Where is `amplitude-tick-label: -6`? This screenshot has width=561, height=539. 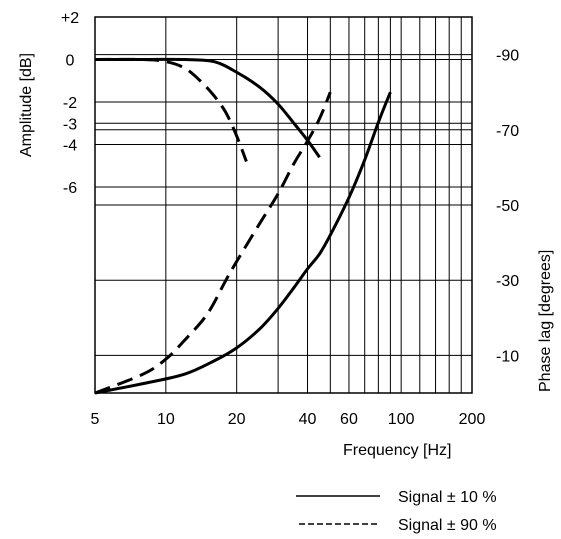
amplitude-tick-label: -6 is located at coordinates (70, 188).